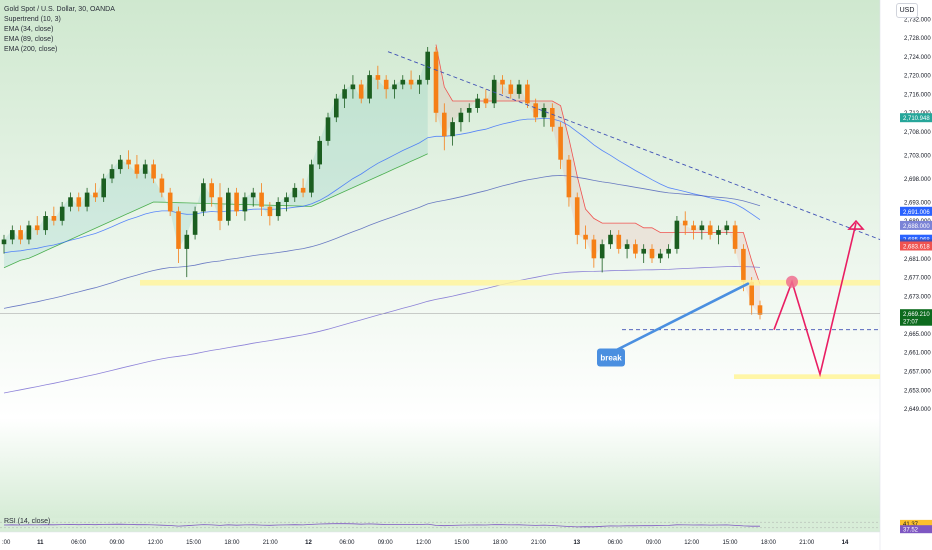 The height and width of the screenshot is (550, 932). Describe the element at coordinates (6, 543) in the screenshot. I see `x-tick-label: :00` at that location.